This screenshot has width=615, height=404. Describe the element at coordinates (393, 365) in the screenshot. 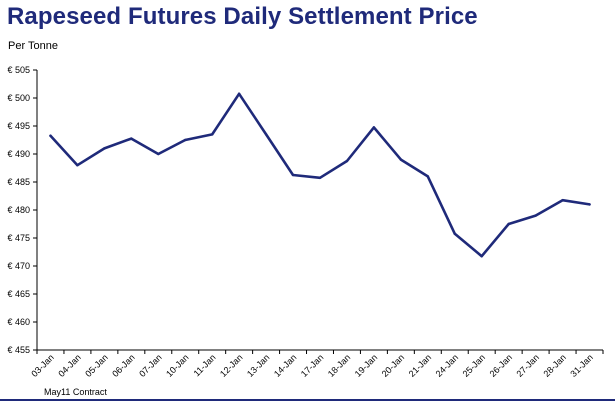

I see `x-tick-label: 20-Jan` at that location.